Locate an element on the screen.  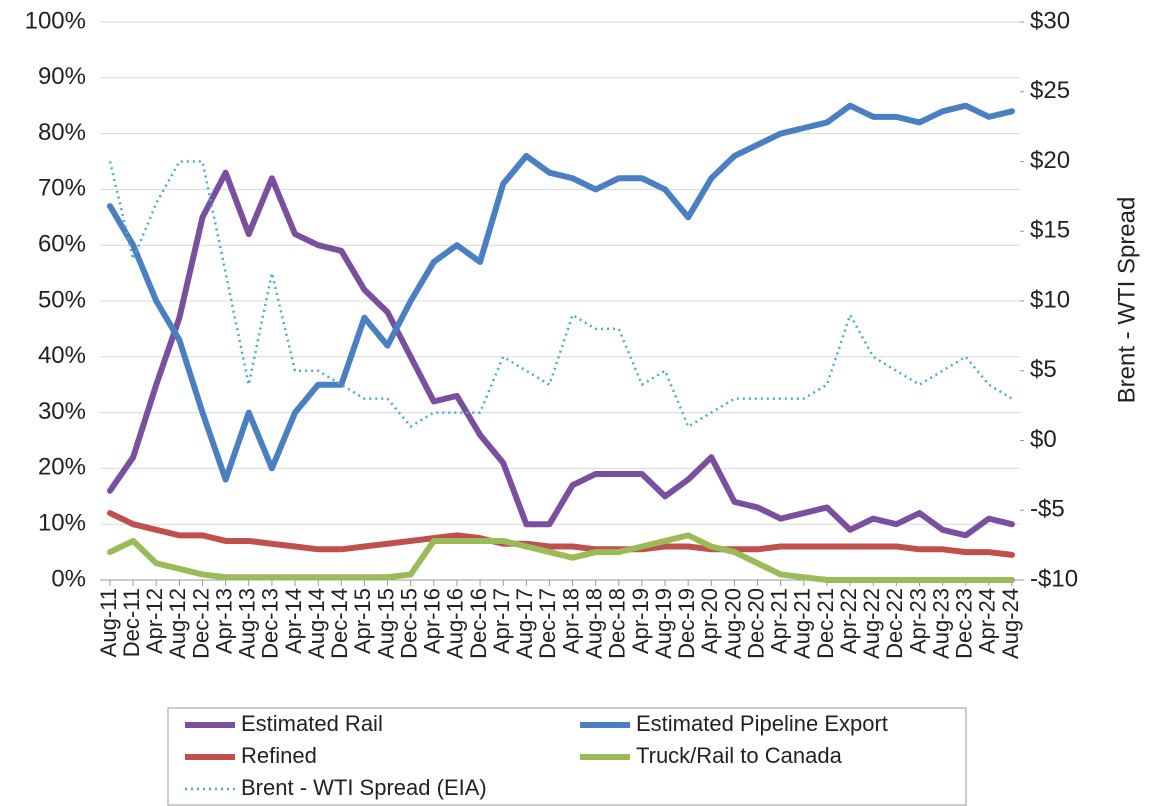
x-tick-label: Apr-18 is located at coordinates (570, 621).